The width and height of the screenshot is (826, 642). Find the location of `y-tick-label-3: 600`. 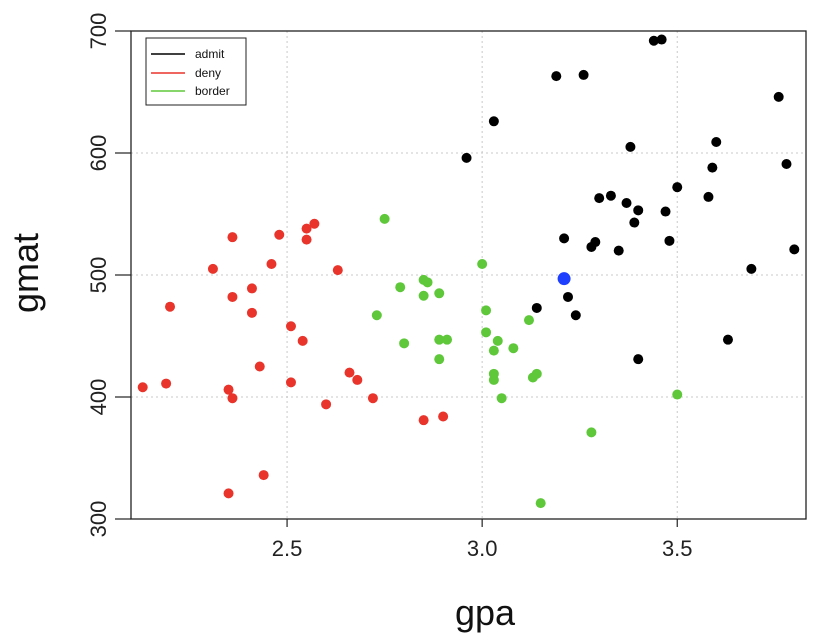

y-tick-label-3: 600 is located at coordinates (98, 153).